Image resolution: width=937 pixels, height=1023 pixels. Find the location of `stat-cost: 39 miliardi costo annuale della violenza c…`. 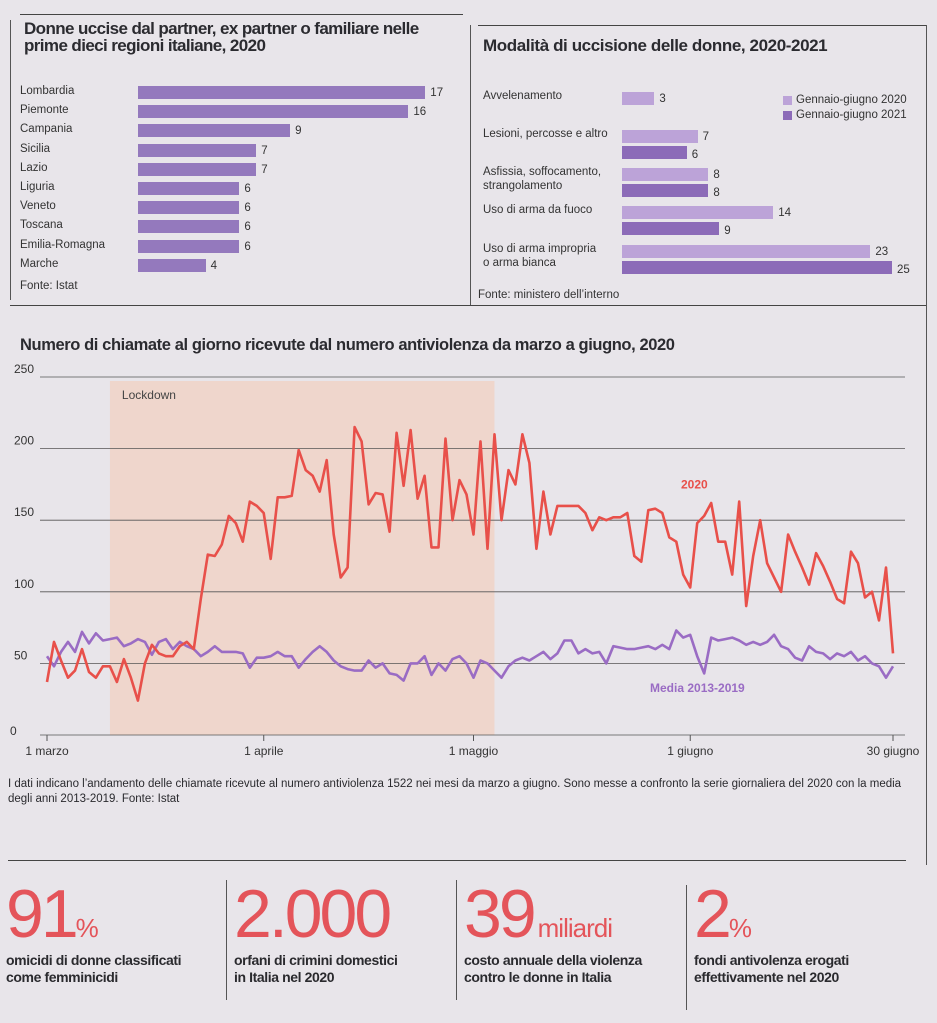

stat-cost: 39 miliardi costo annuale della violenza c… is located at coordinates (571, 933).